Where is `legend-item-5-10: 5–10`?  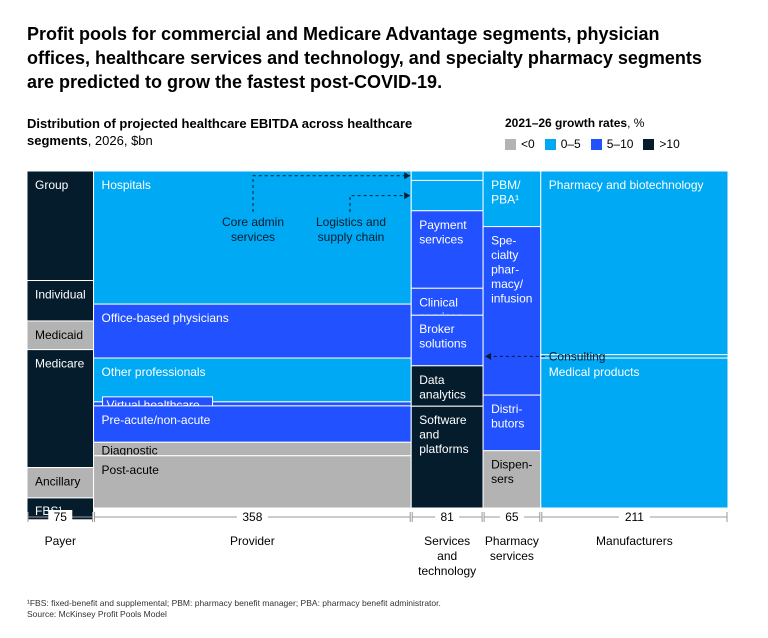
legend-item-5-10: 5–10 is located at coordinates (612, 144).